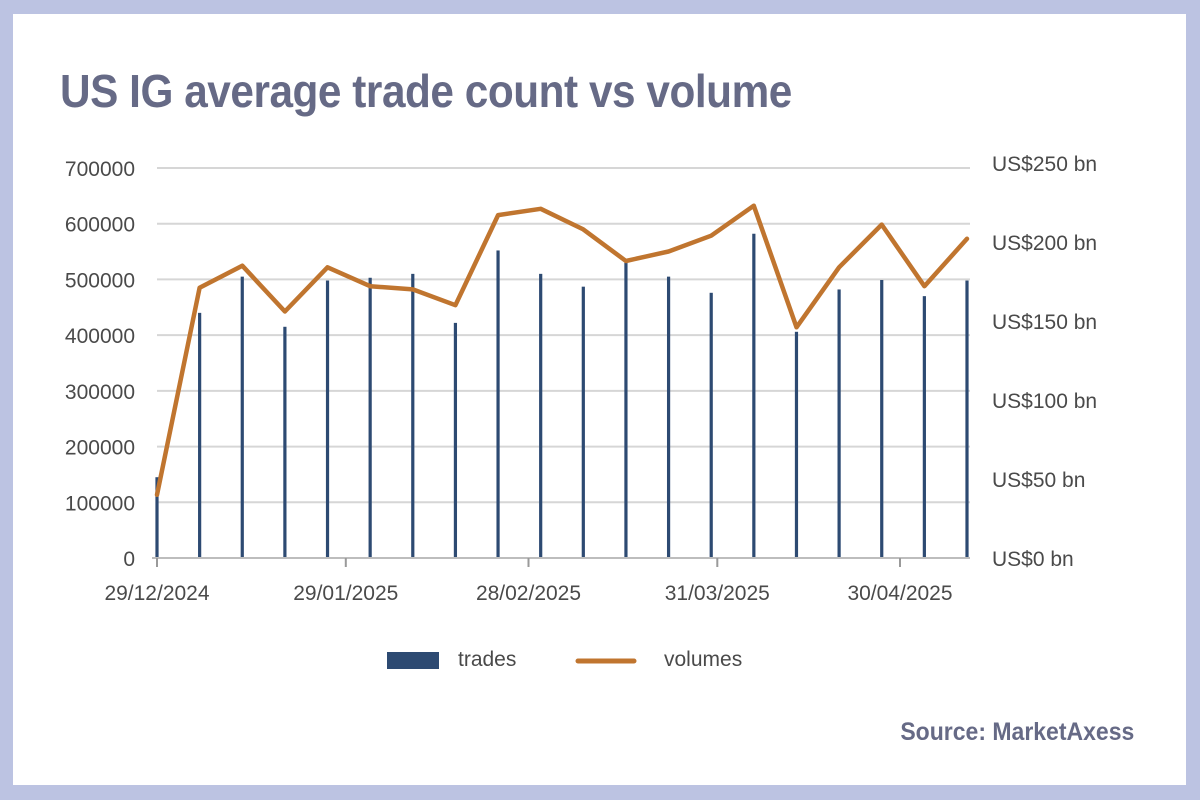 The image size is (1200, 800). I want to click on legend-label-trades: trades, so click(487, 659).